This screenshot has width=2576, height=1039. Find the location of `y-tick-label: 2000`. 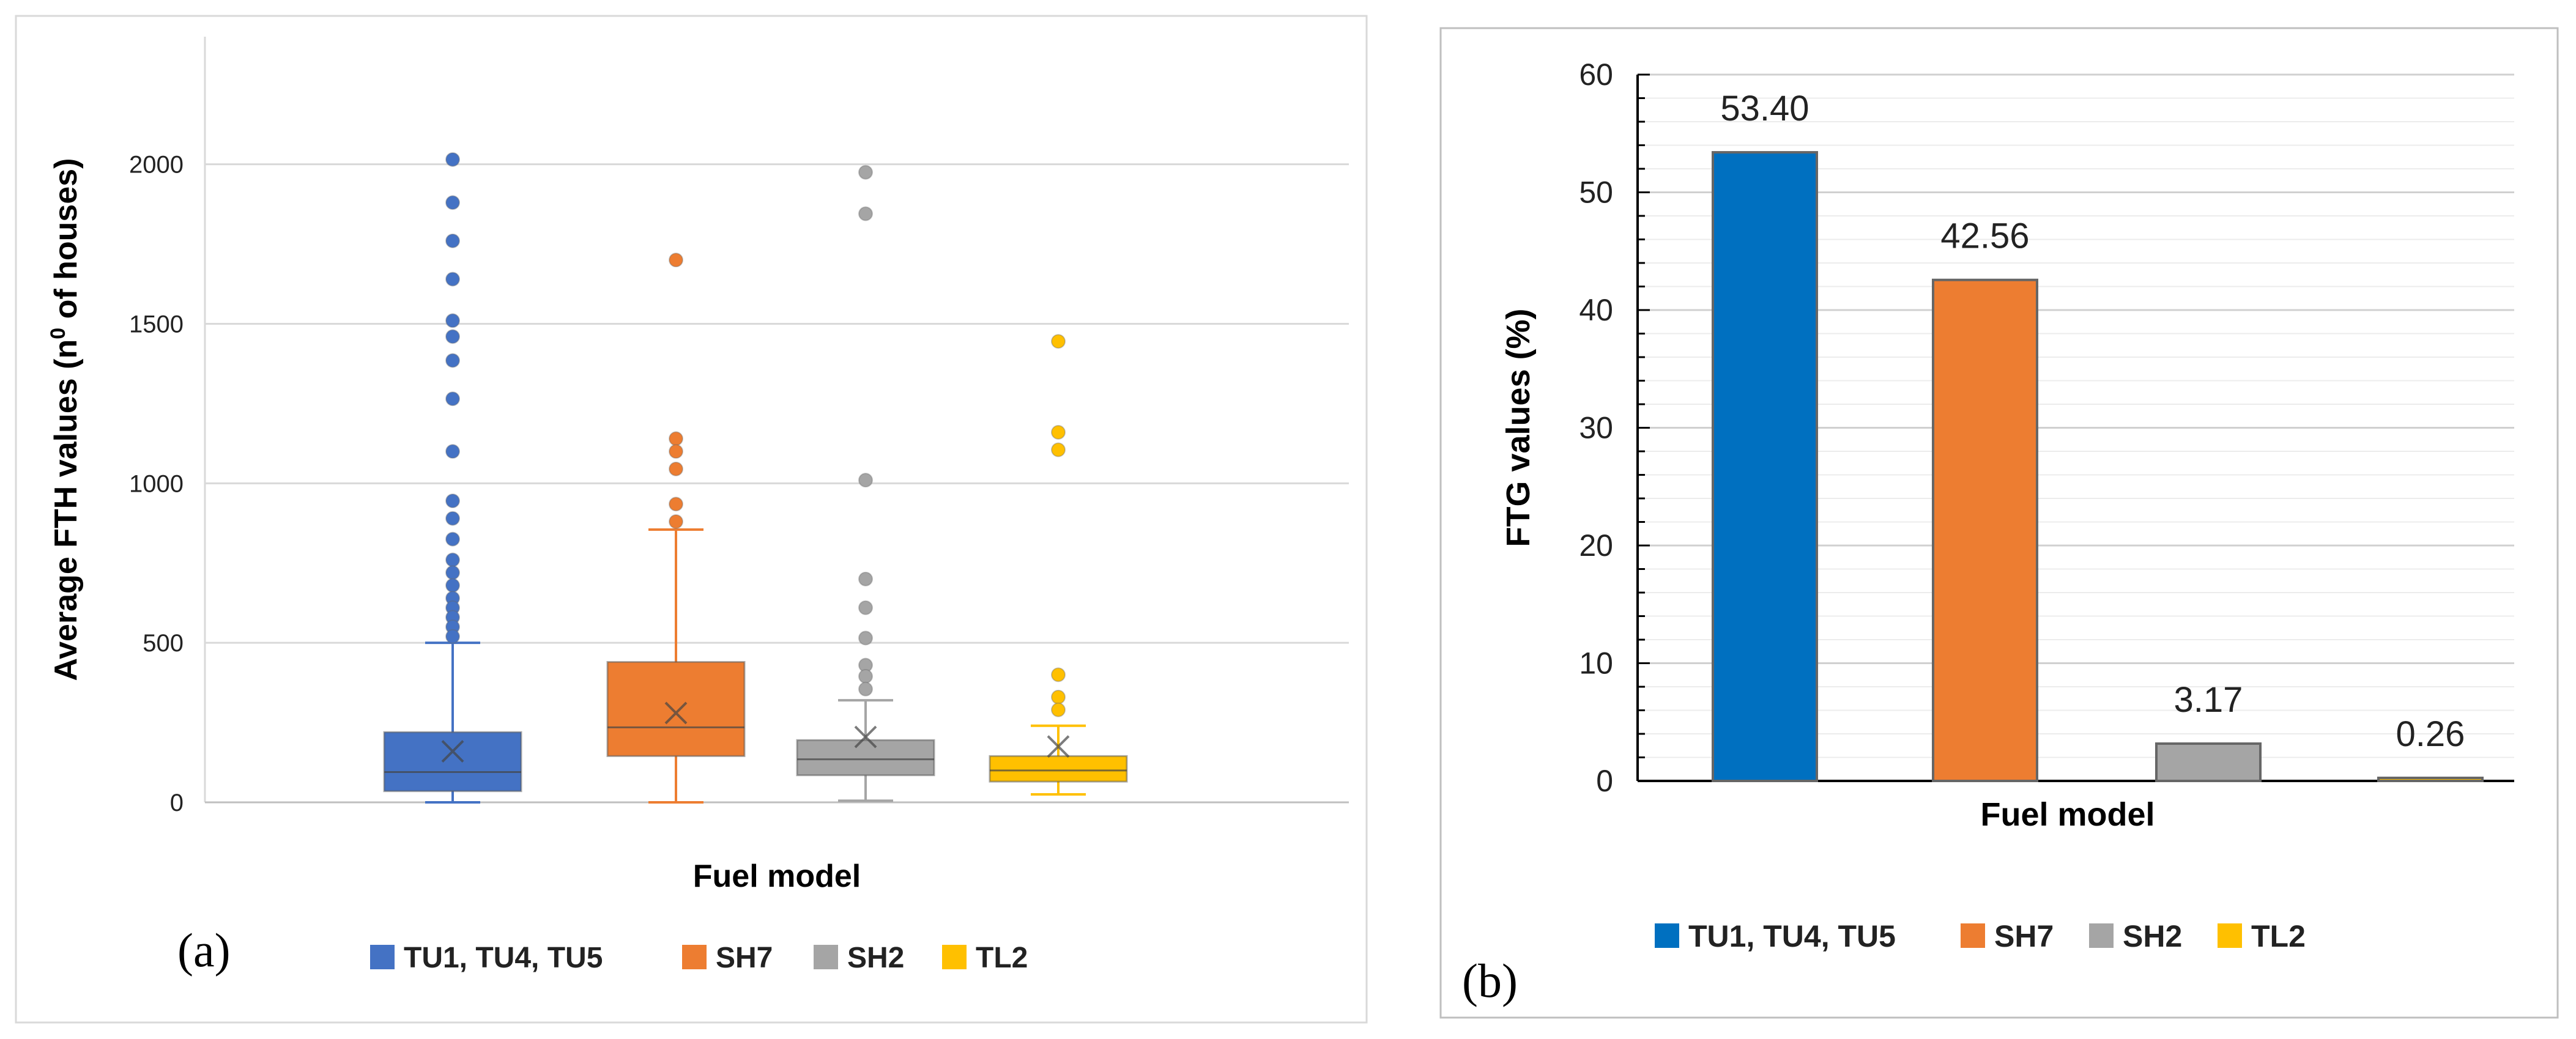

y-tick-label: 2000 is located at coordinates (156, 165).